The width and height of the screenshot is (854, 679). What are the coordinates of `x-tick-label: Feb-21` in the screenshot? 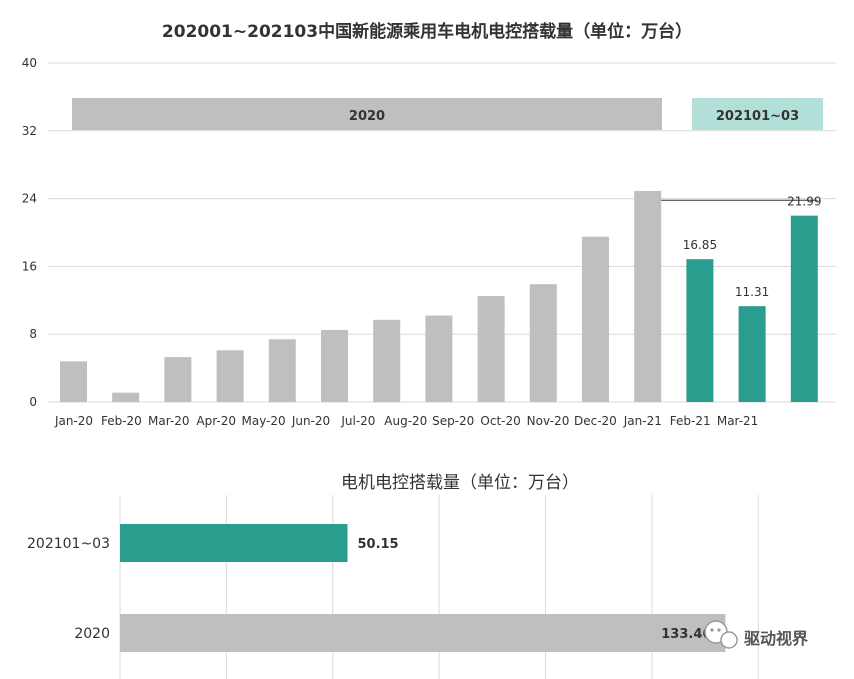 It's located at (690, 421).